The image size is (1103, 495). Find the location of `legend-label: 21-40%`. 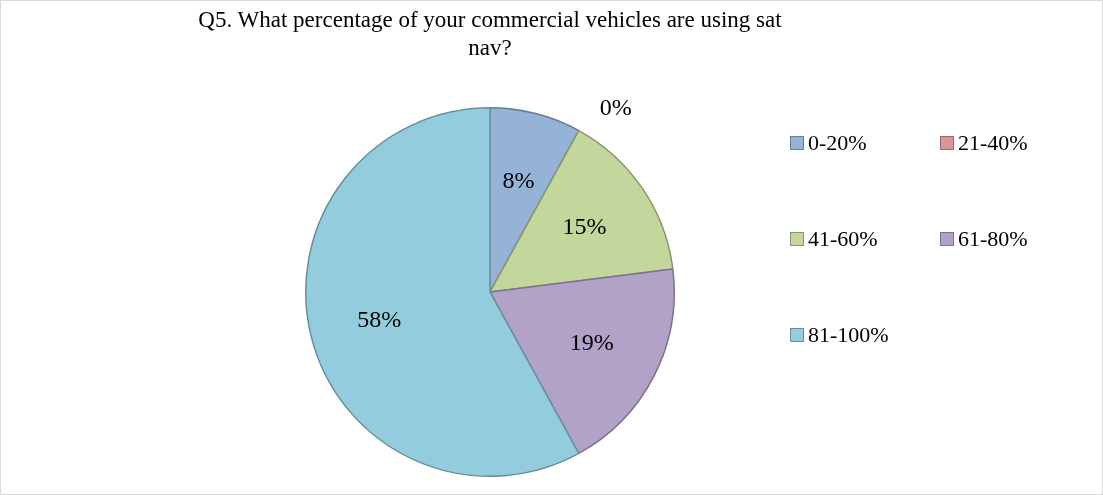

legend-label: 21-40% is located at coordinates (993, 143).